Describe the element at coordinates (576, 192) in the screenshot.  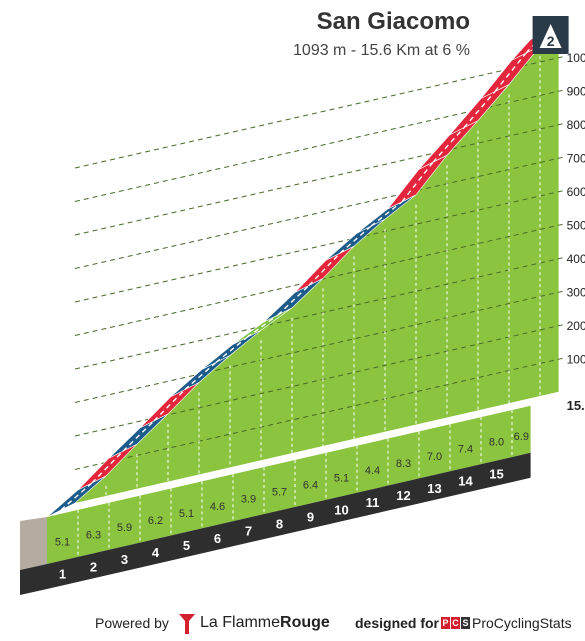
I see `altitude-tick-label: 600m` at that location.